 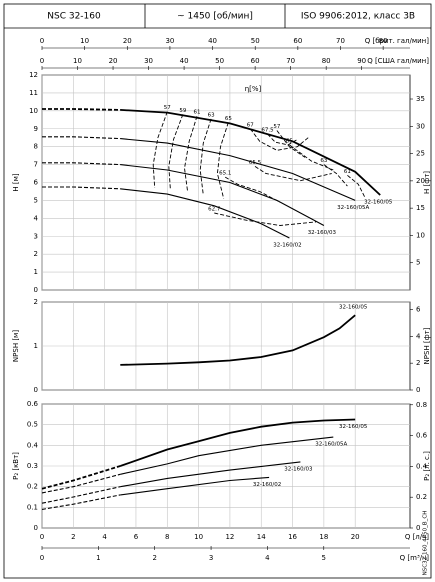 I want to click on y2-tick-label: 0.4, so click(x=422, y=466).